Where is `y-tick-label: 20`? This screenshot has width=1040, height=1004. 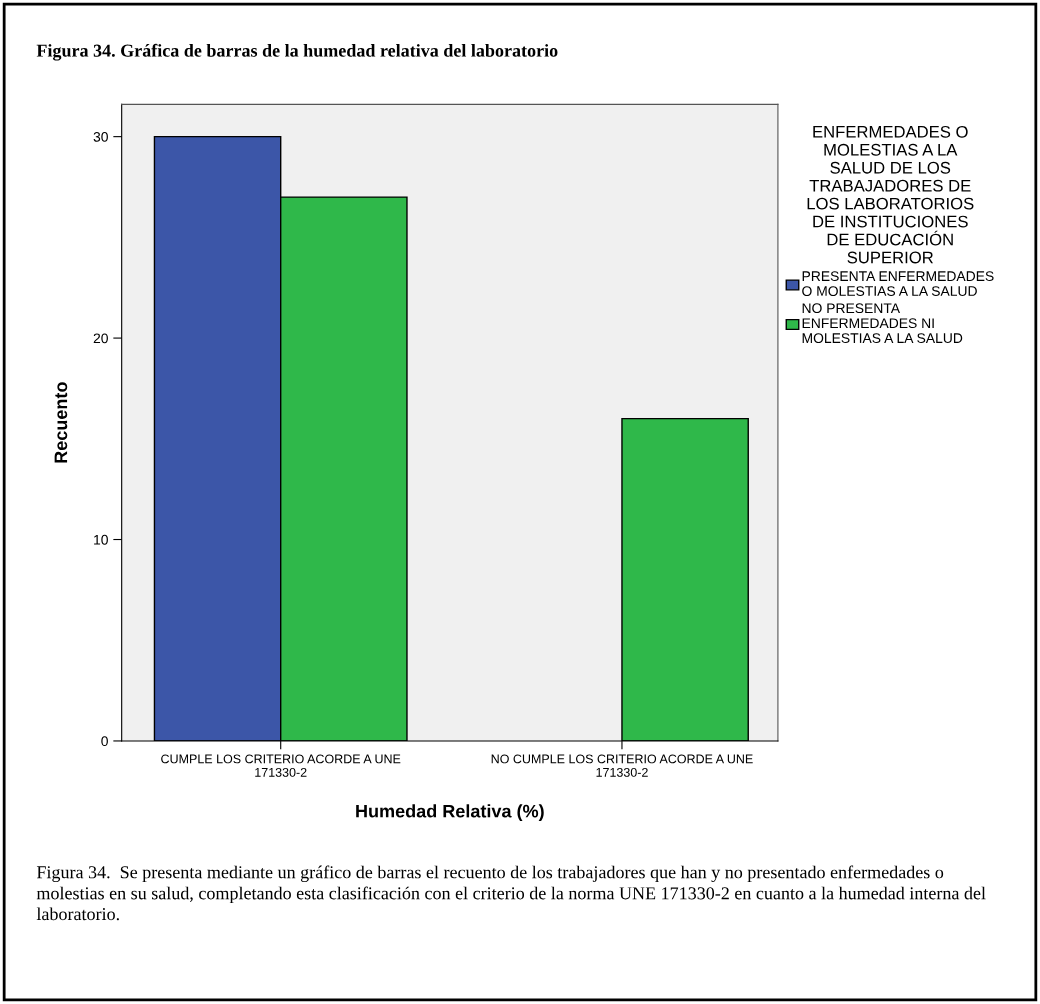 y-tick-label: 20 is located at coordinates (100, 338).